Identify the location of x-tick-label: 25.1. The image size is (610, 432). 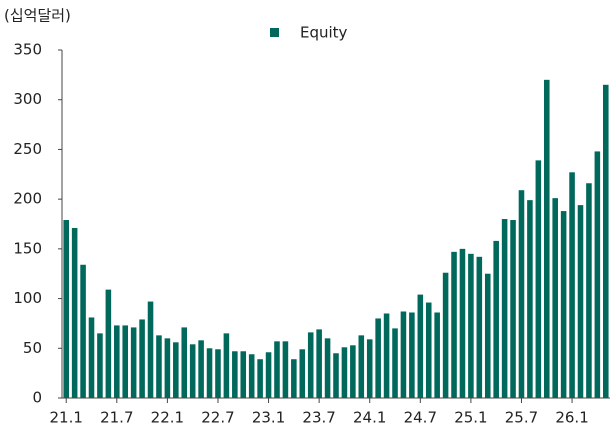
(470, 418).